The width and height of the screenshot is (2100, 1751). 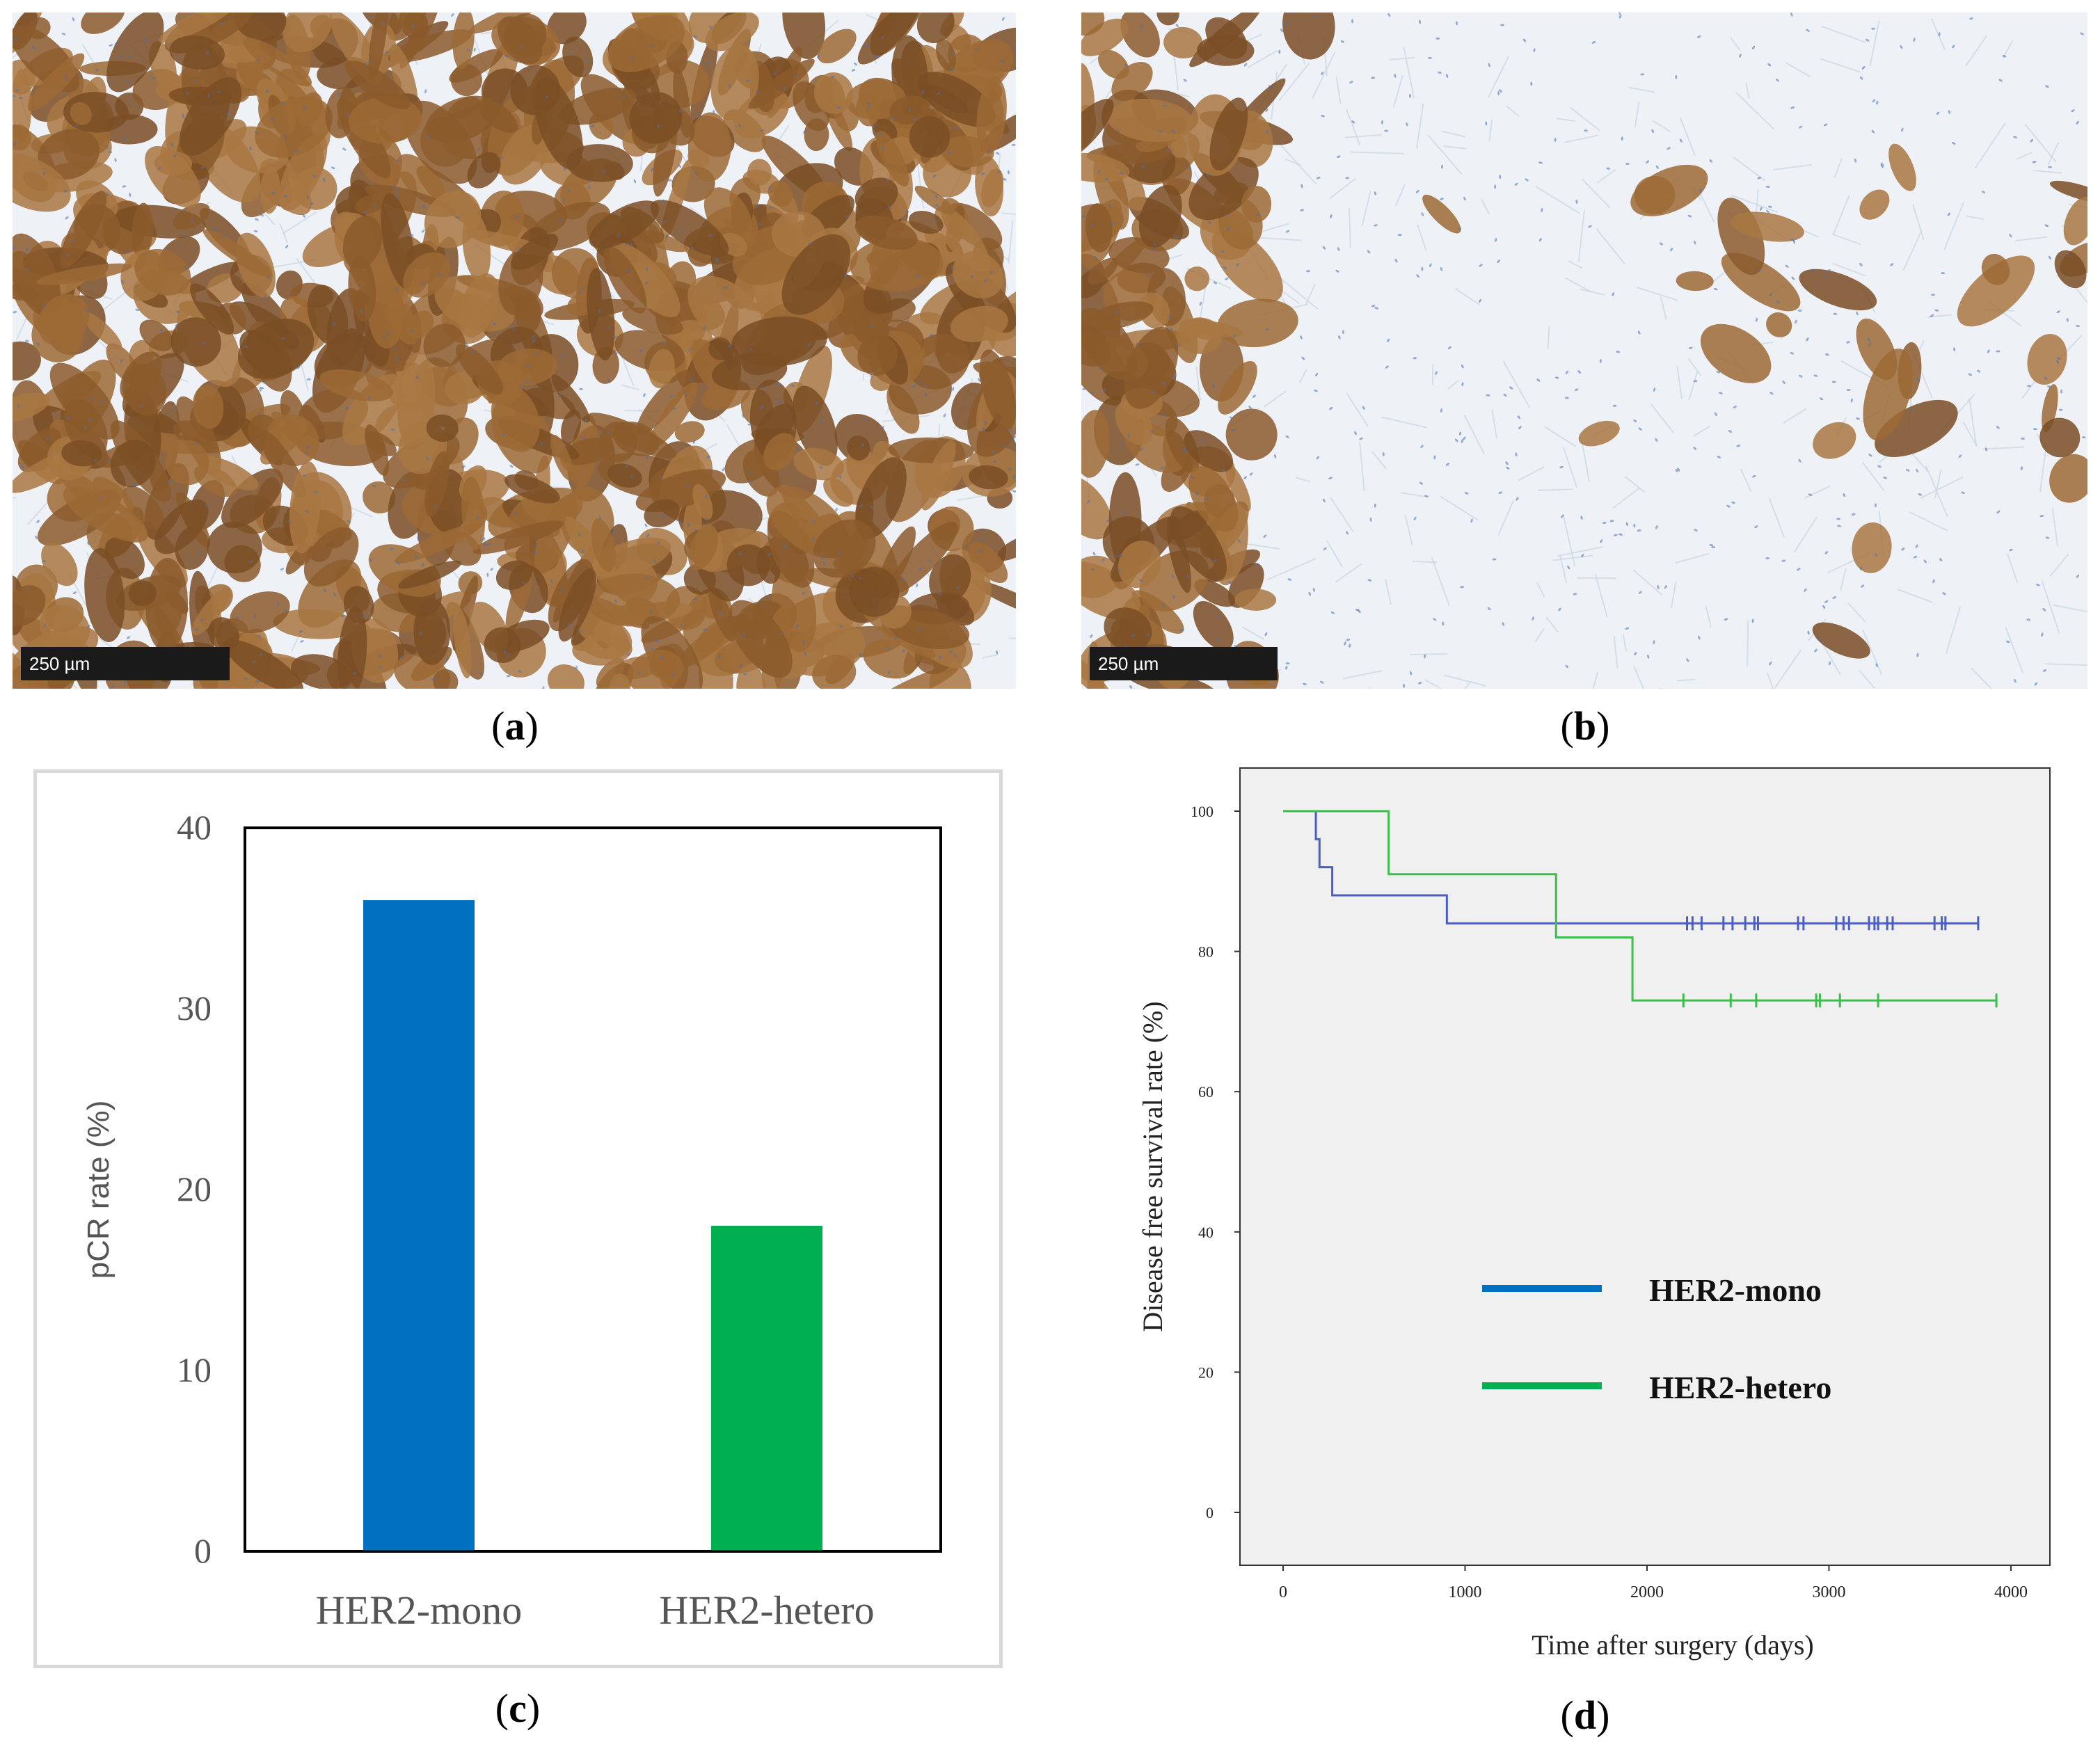 I want to click on legend-label: HER2-hetero, so click(x=1740, y=1387).